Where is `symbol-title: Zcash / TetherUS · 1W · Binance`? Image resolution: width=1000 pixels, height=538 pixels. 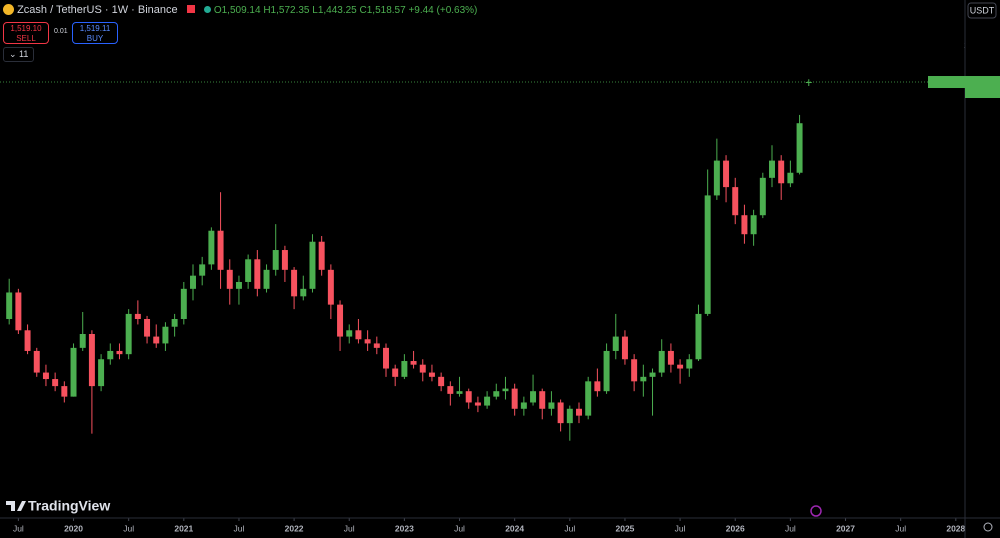
symbol-title: Zcash / TetherUS · 1W · Binance is located at coordinates (97, 10).